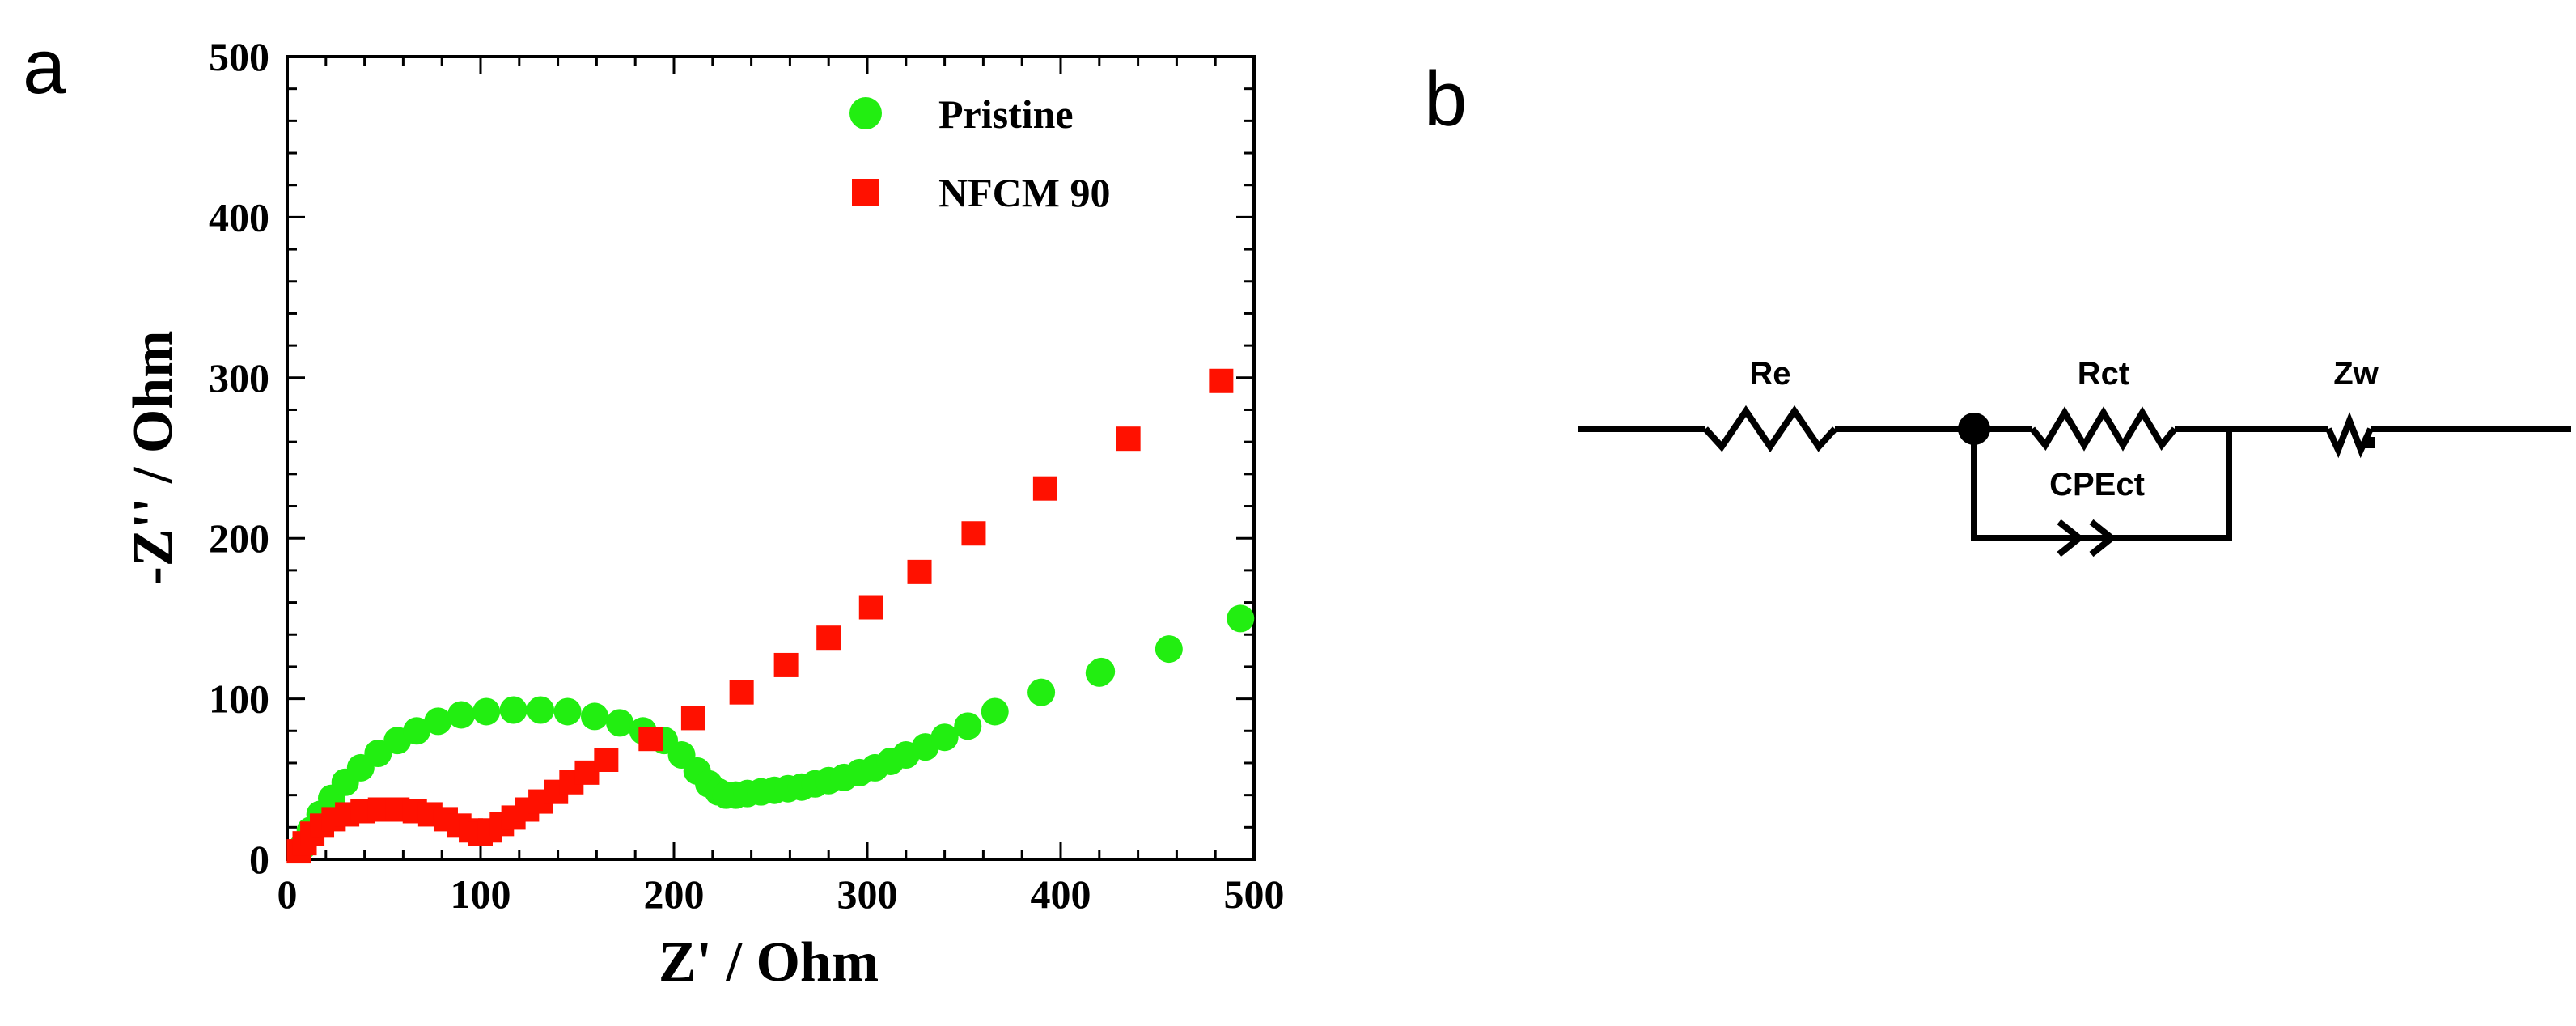 The width and height of the screenshot is (2576, 1026). Describe the element at coordinates (674, 894) in the screenshot. I see `x-tick-label: 200` at that location.